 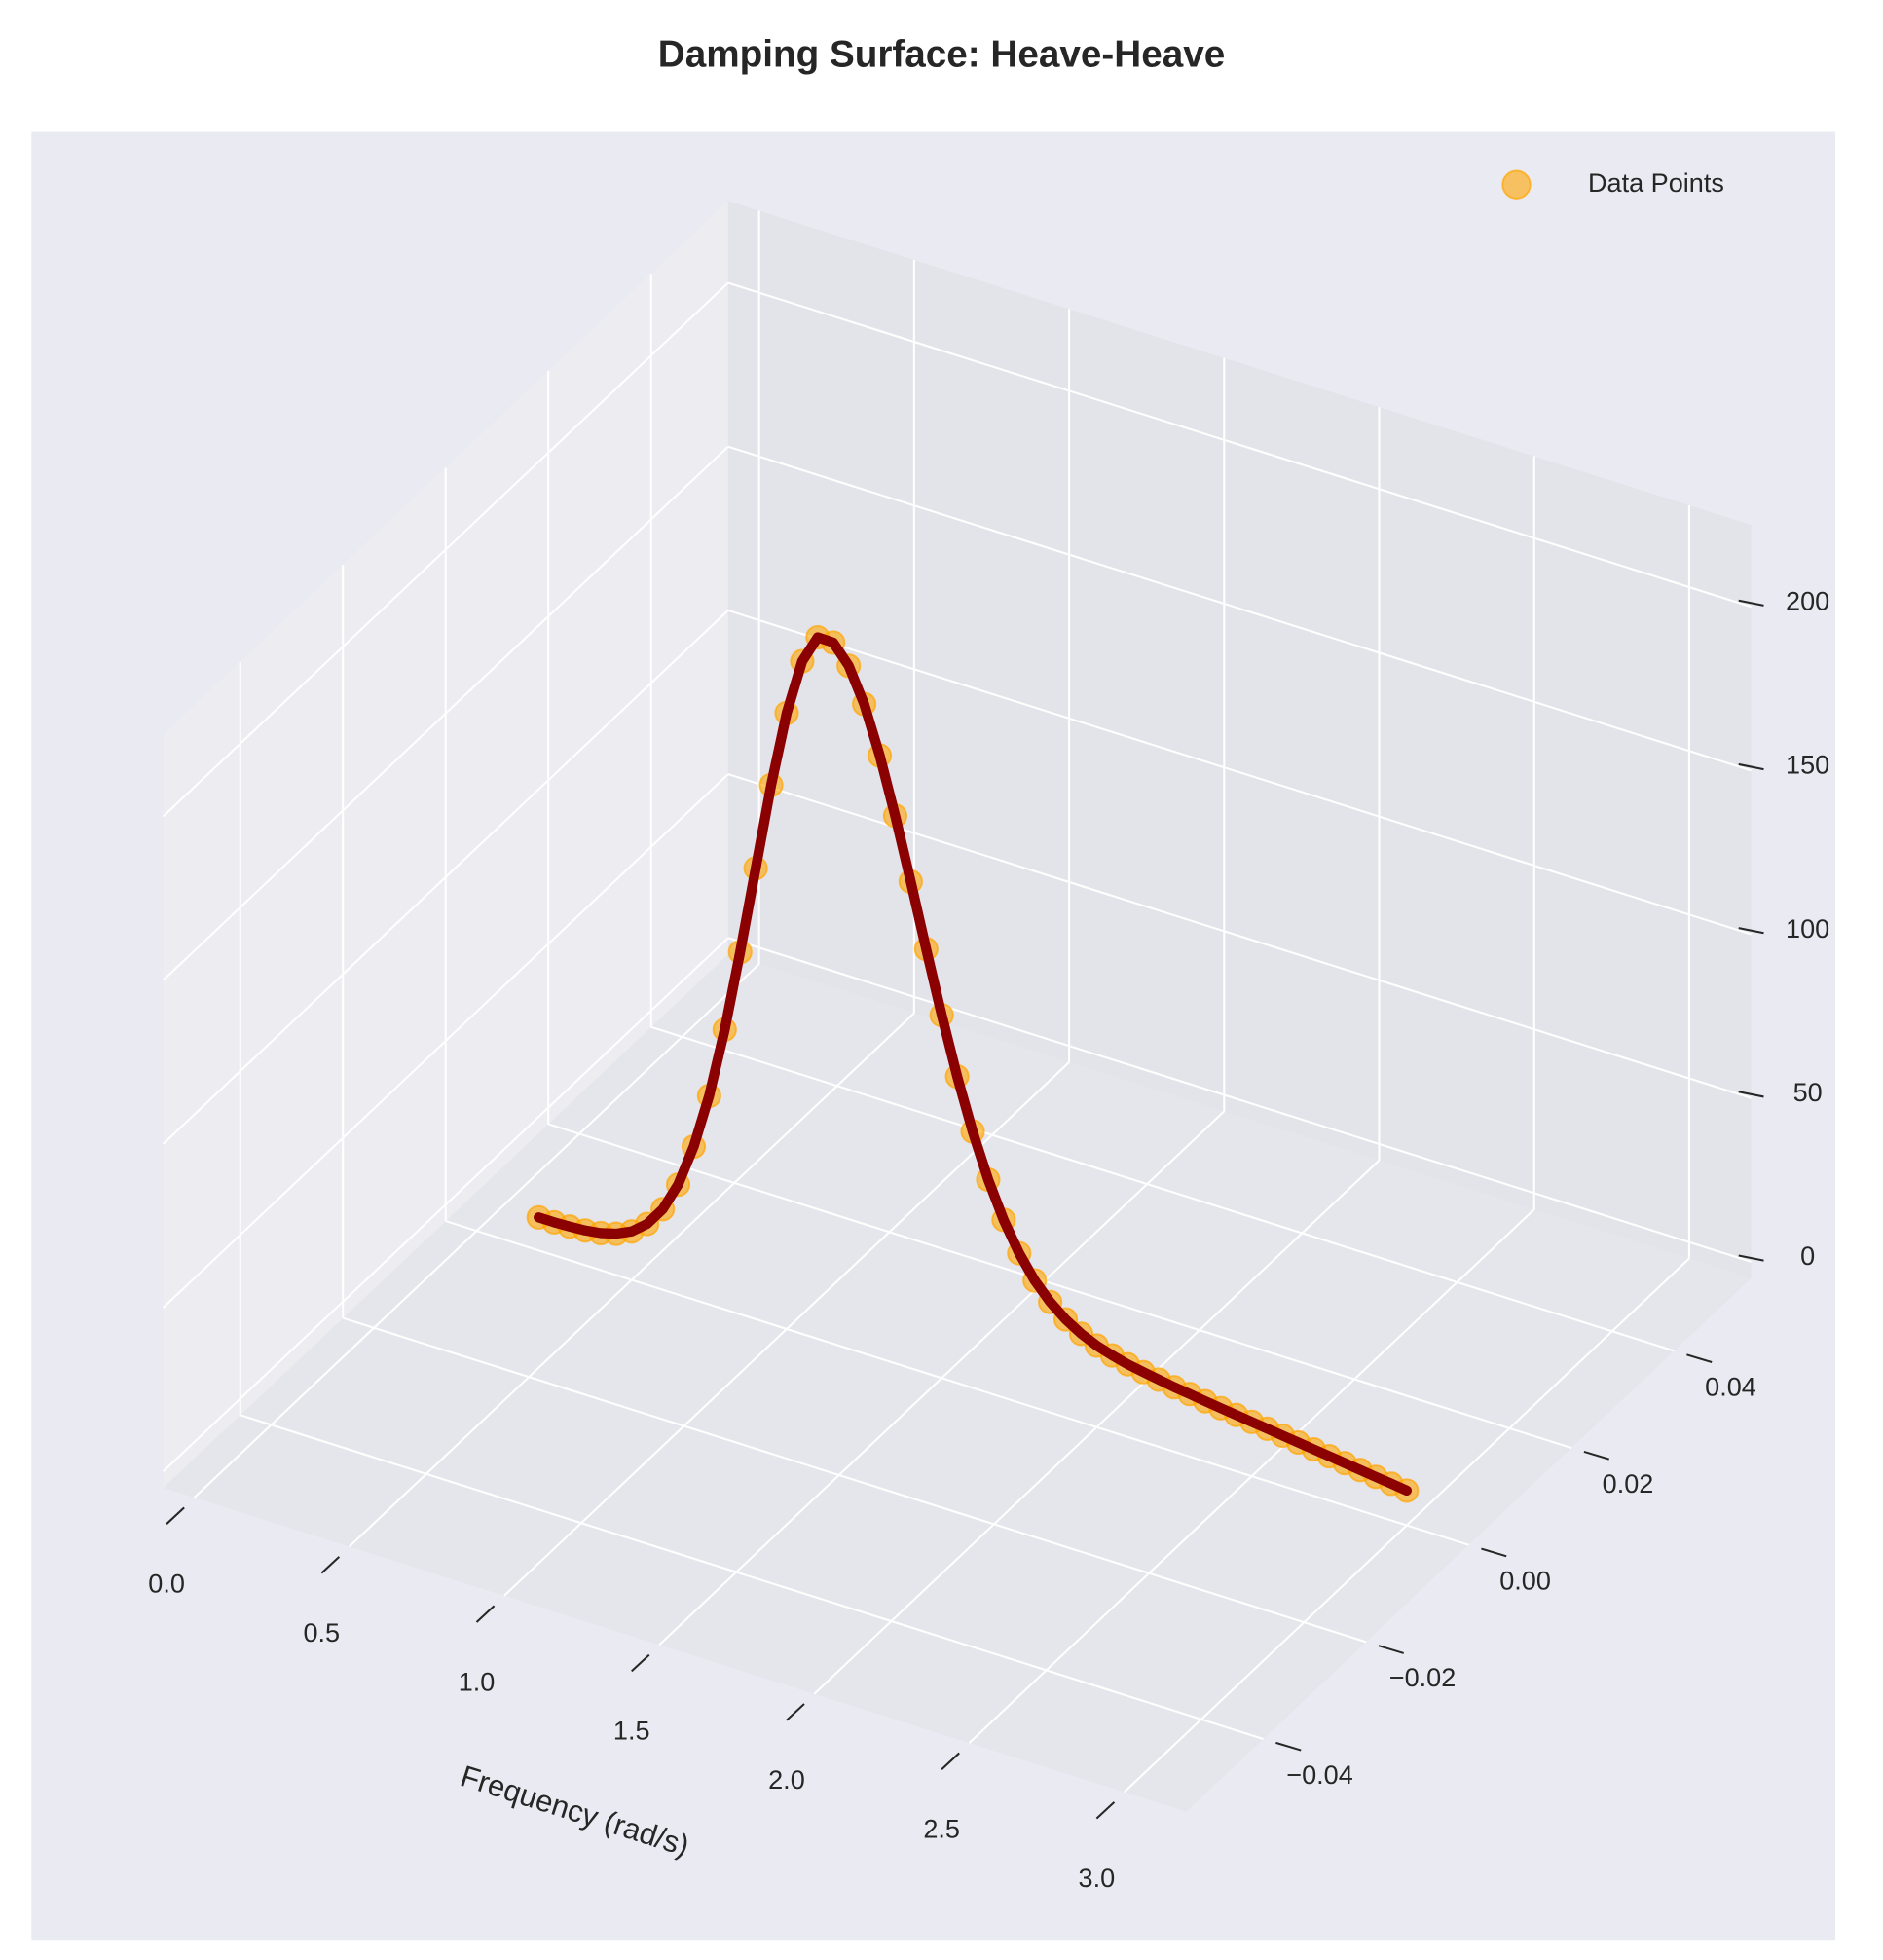 What do you see at coordinates (1422, 1677) in the screenshot?
I see `y-tick-label: −0.02` at bounding box center [1422, 1677].